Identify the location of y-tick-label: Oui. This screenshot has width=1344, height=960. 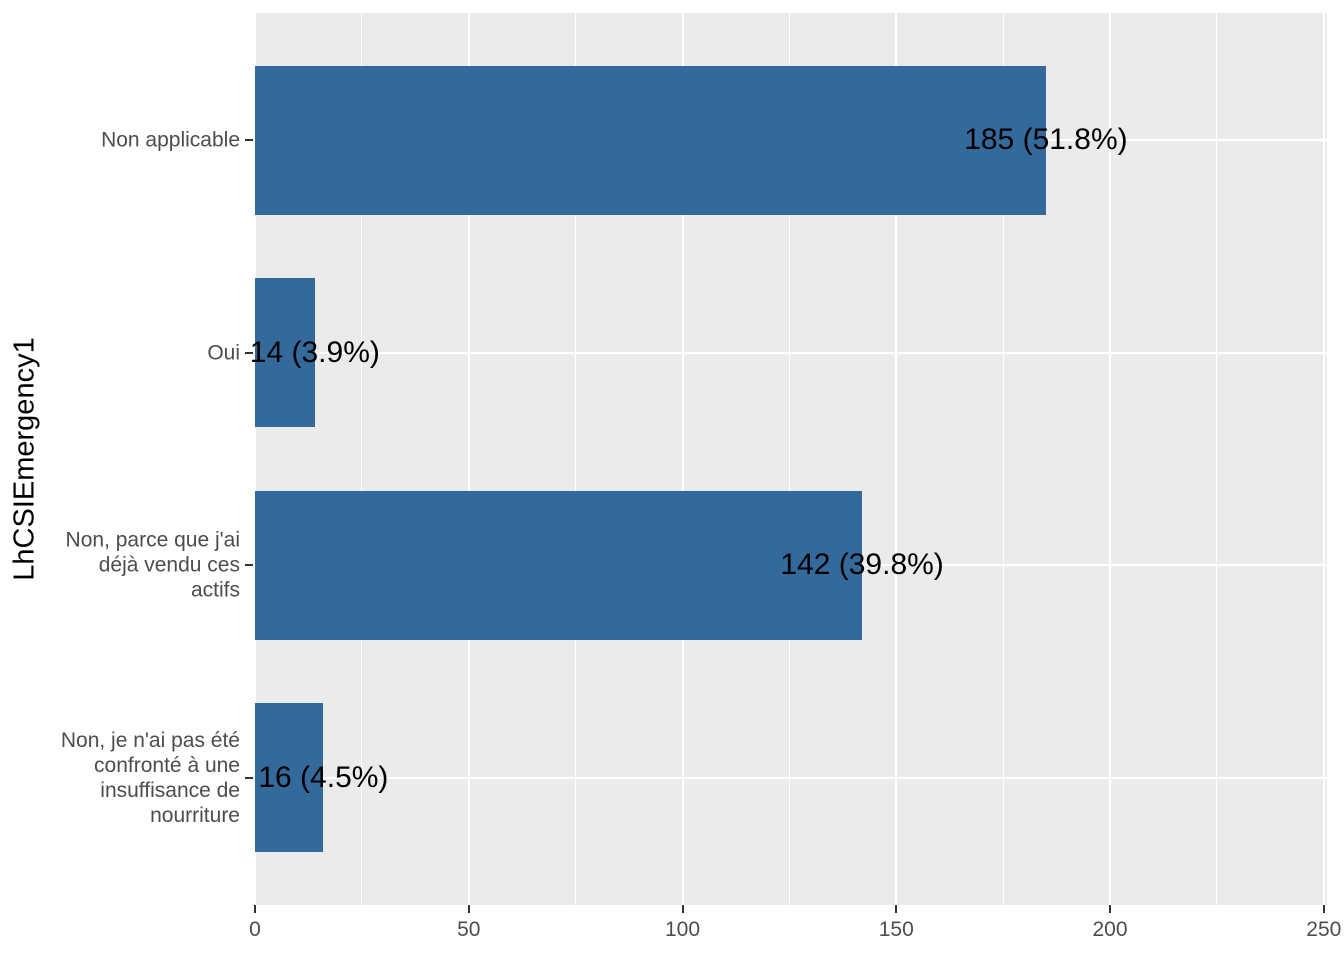
(223, 353).